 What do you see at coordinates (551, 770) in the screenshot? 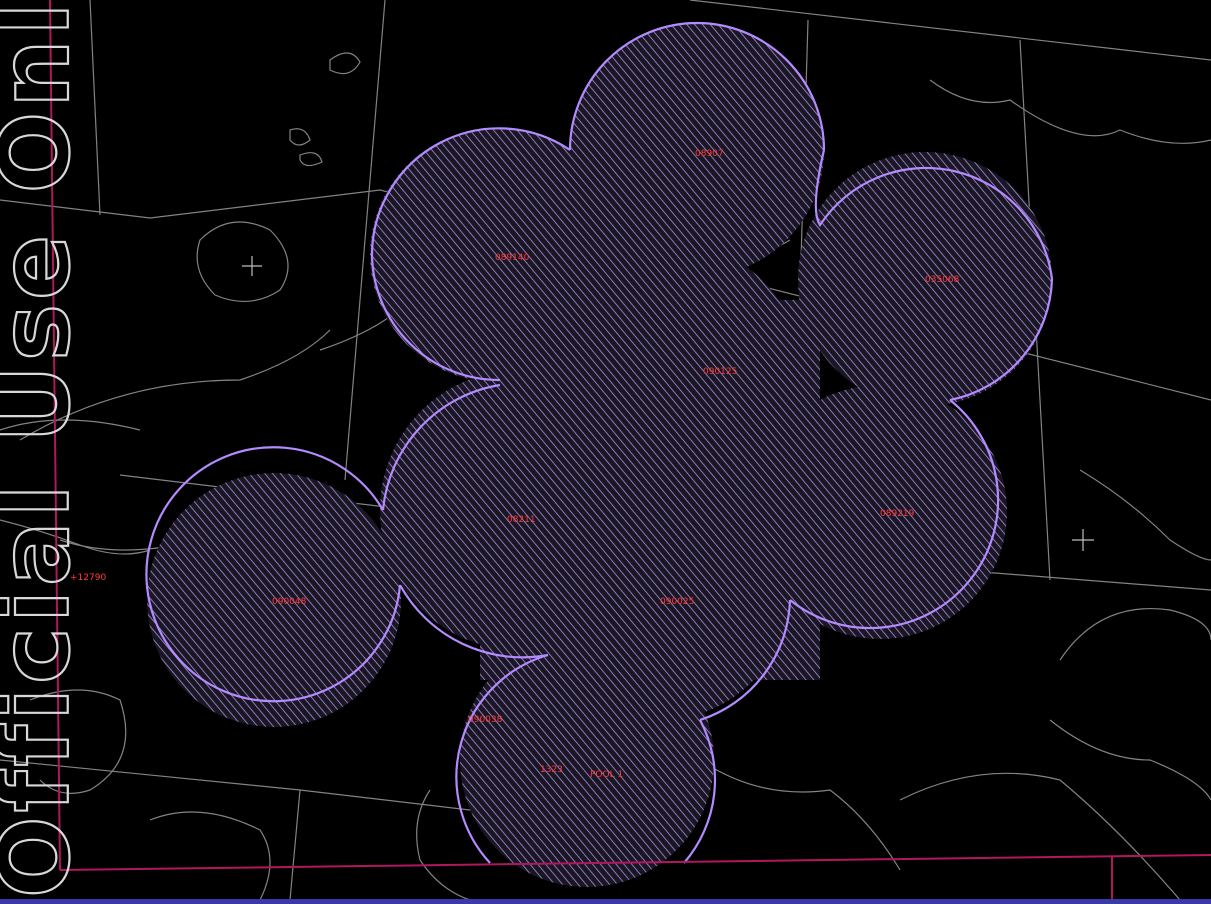
I see `well-label: 1323` at bounding box center [551, 770].